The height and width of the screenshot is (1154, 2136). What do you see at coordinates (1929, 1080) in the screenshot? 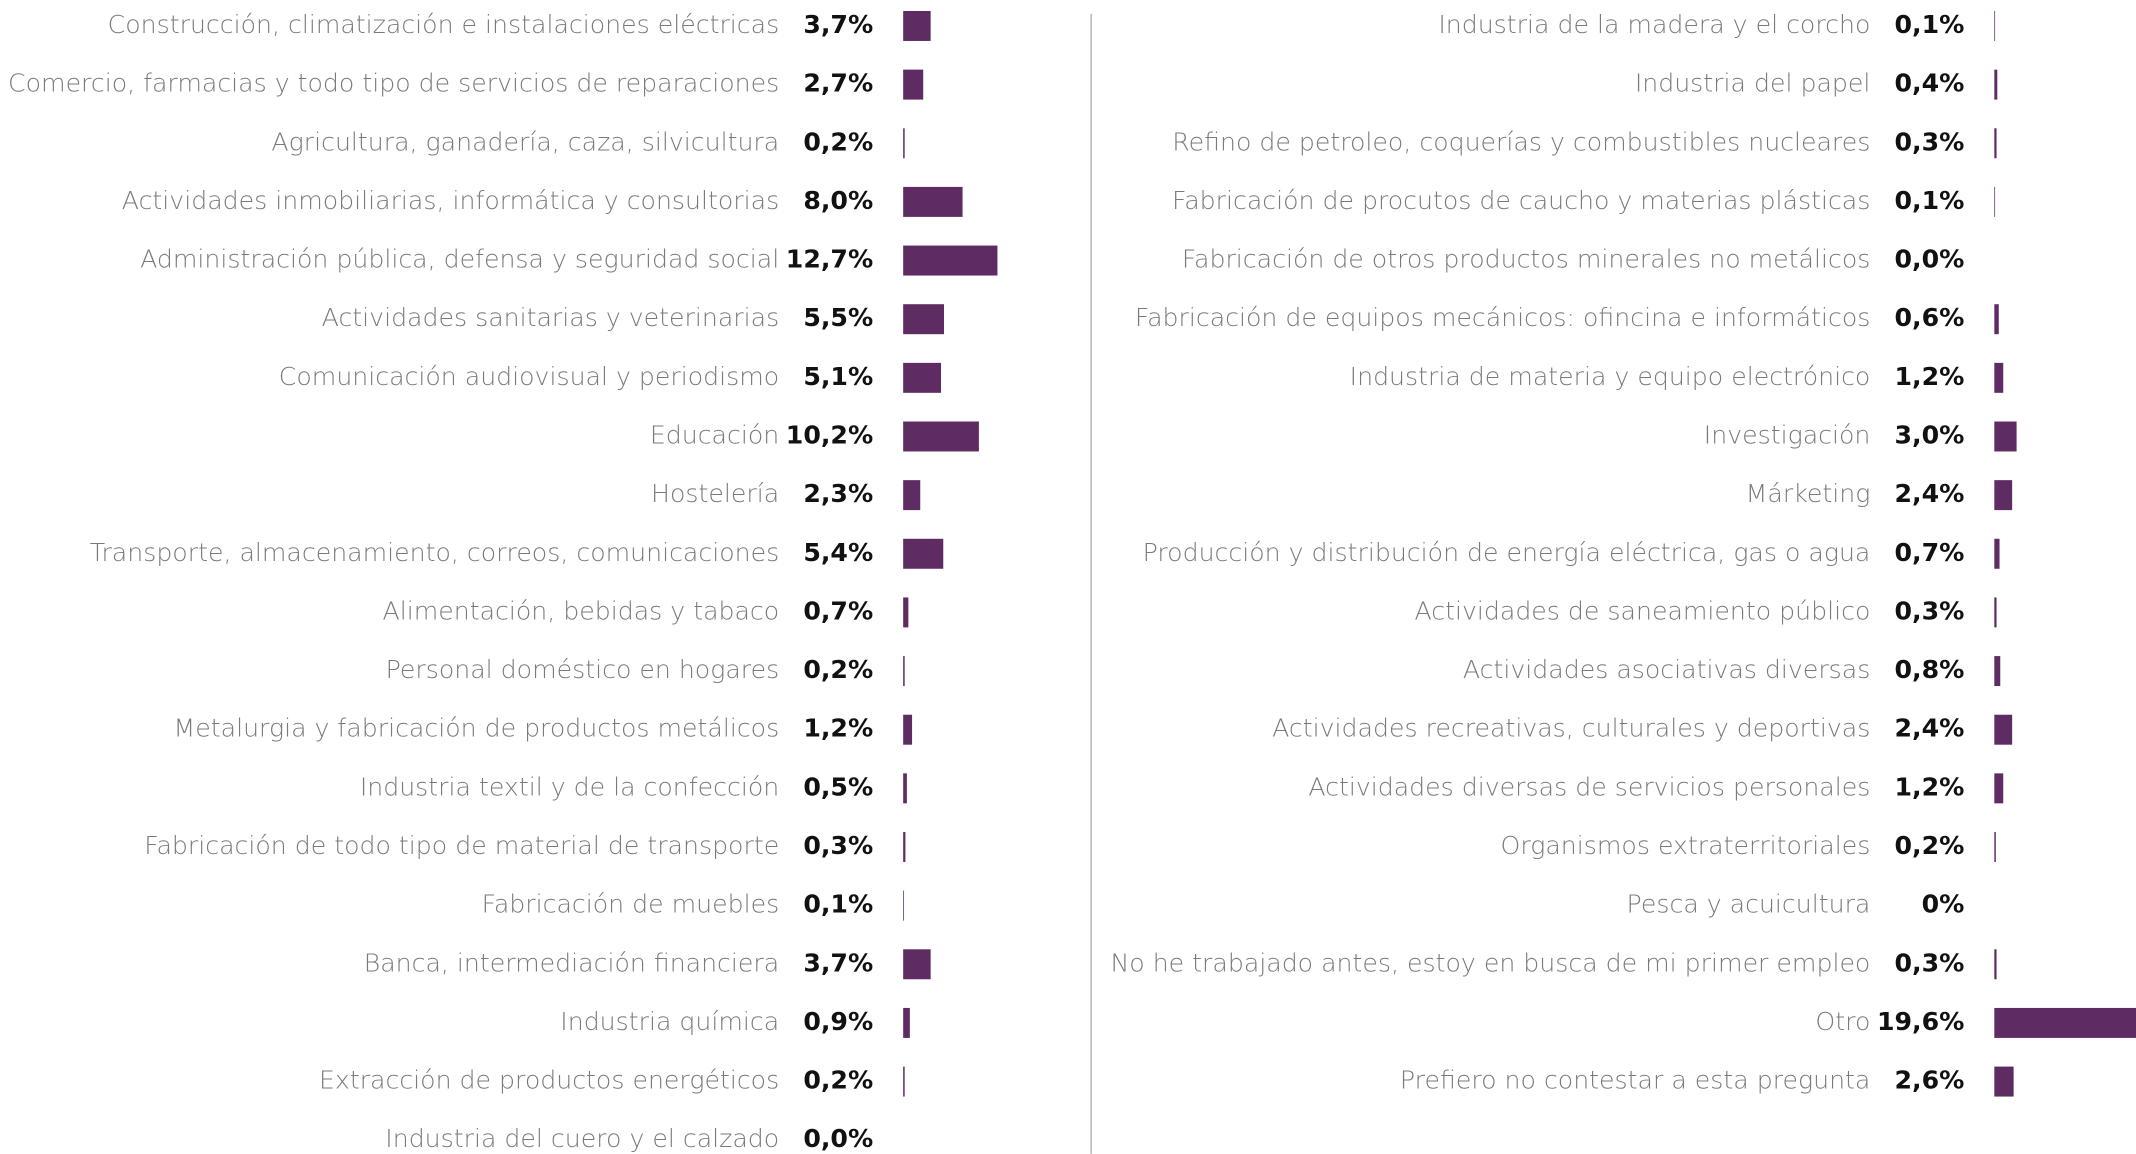
I see `value-label: 2,6%` at bounding box center [1929, 1080].